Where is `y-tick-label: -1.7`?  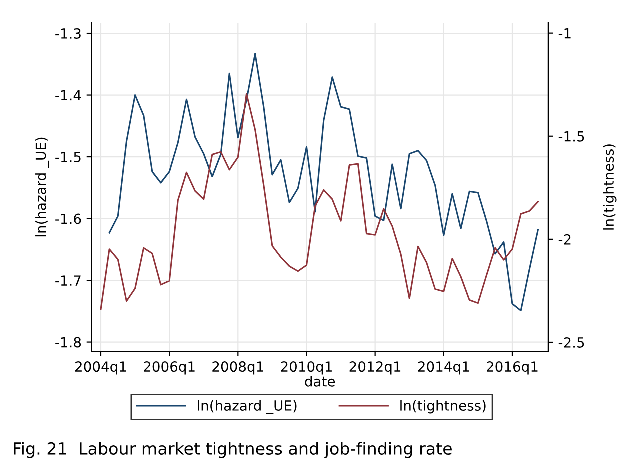 y-tick-label: -1.7 is located at coordinates (68, 281).